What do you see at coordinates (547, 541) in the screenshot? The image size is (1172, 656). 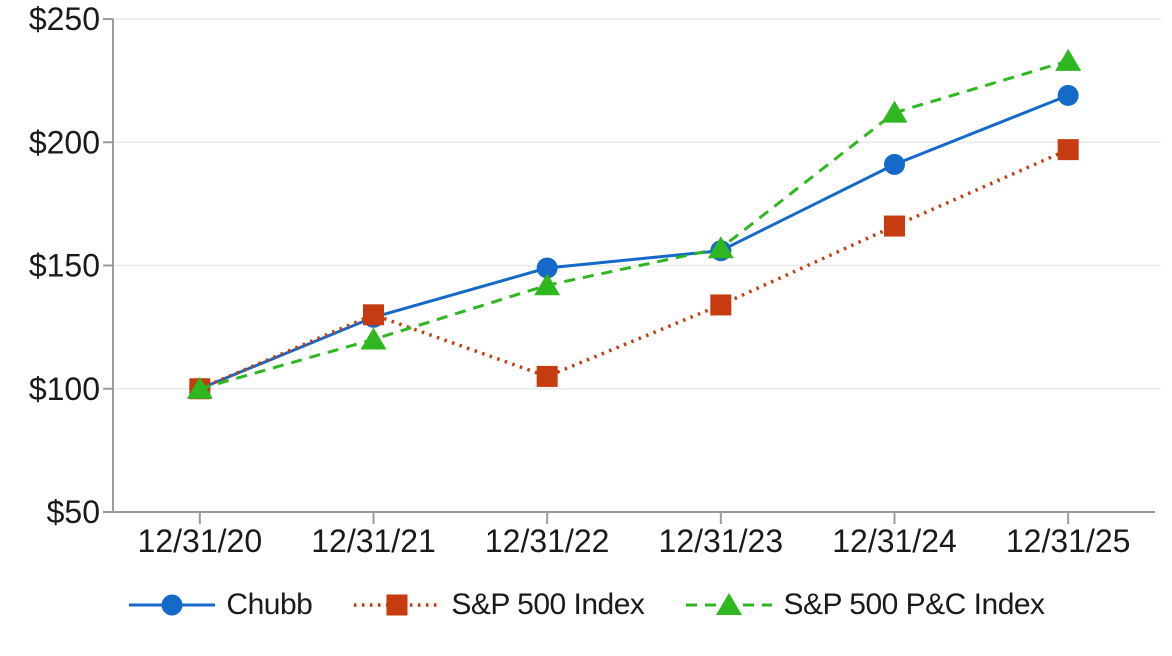 I see `x-axis-tick-label: 12/31/22` at bounding box center [547, 541].